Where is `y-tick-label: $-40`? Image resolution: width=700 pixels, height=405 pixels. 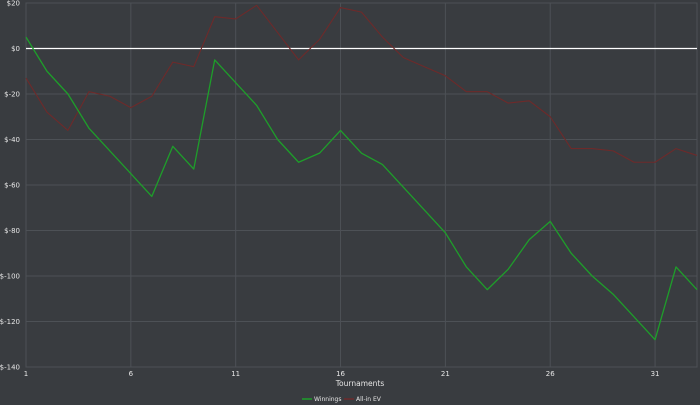
y-tick-label: $-40 is located at coordinates (12, 140).